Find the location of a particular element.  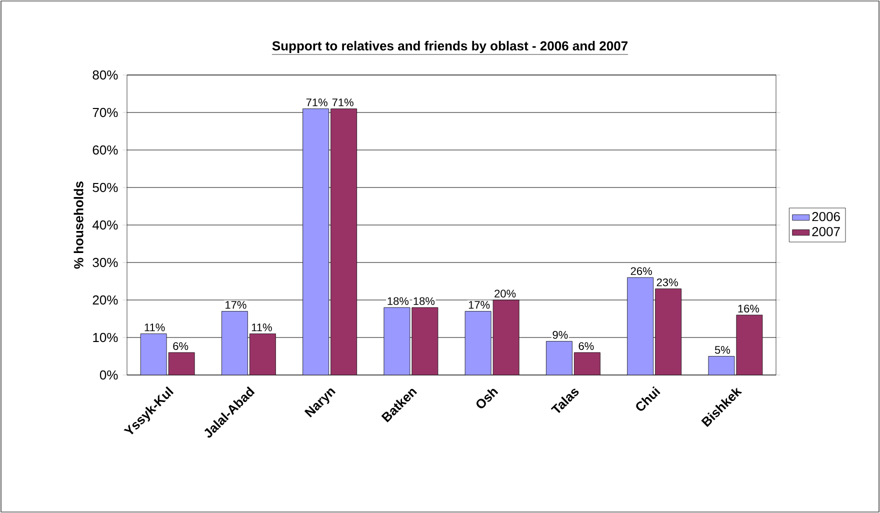

data-label: 26% is located at coordinates (641, 271).